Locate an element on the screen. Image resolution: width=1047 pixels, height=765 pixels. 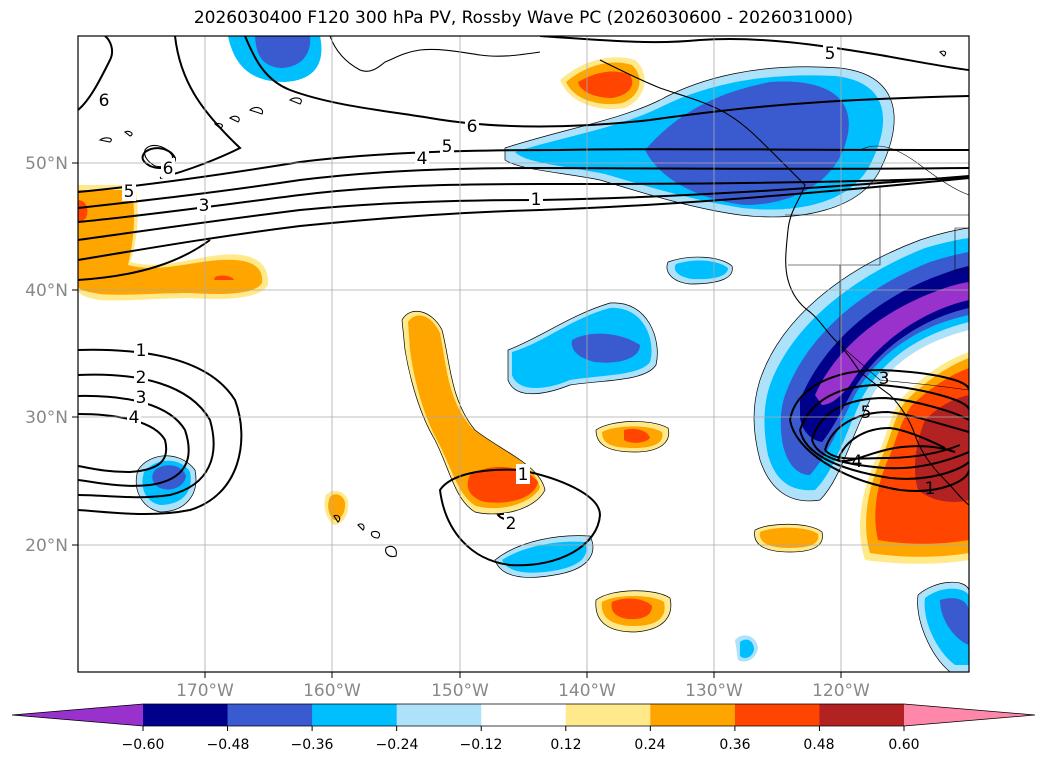
colorbar-tick-label: 0.60 is located at coordinates (903, 745).